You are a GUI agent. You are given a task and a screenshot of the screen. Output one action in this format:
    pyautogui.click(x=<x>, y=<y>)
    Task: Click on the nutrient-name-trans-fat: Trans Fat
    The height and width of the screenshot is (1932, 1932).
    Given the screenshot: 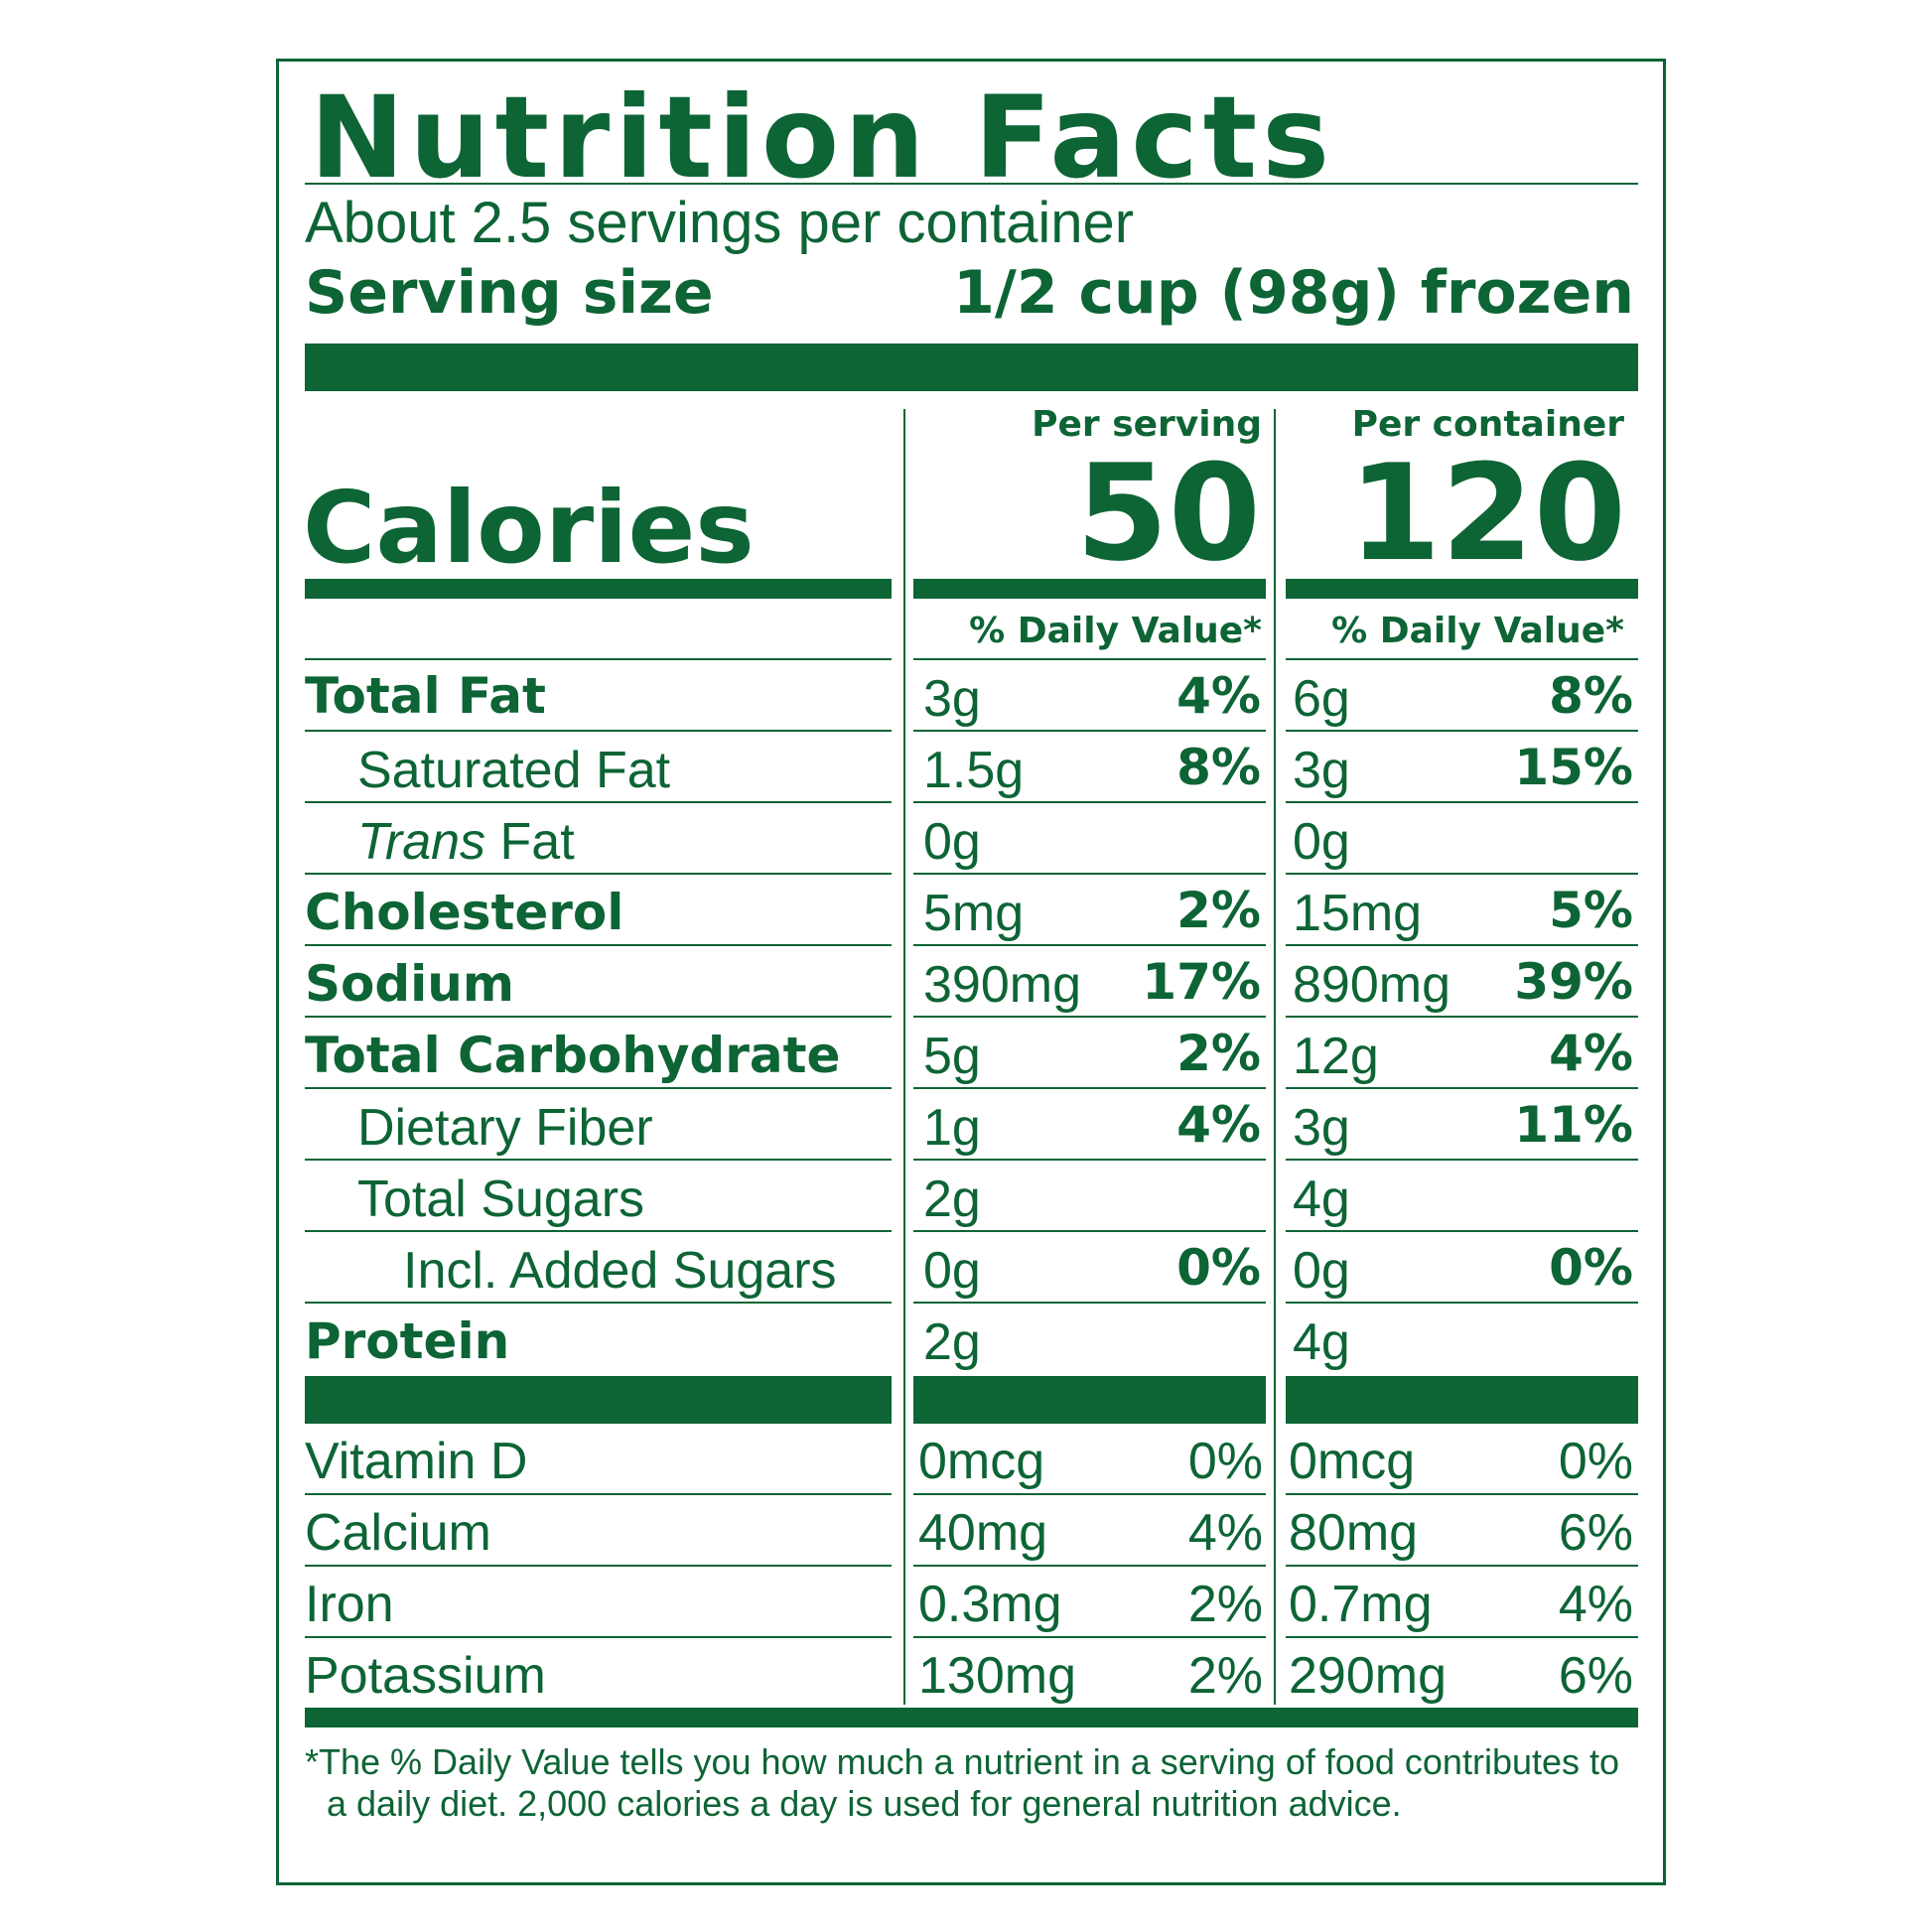 What is the action you would take?
    pyautogui.click(x=466, y=842)
    